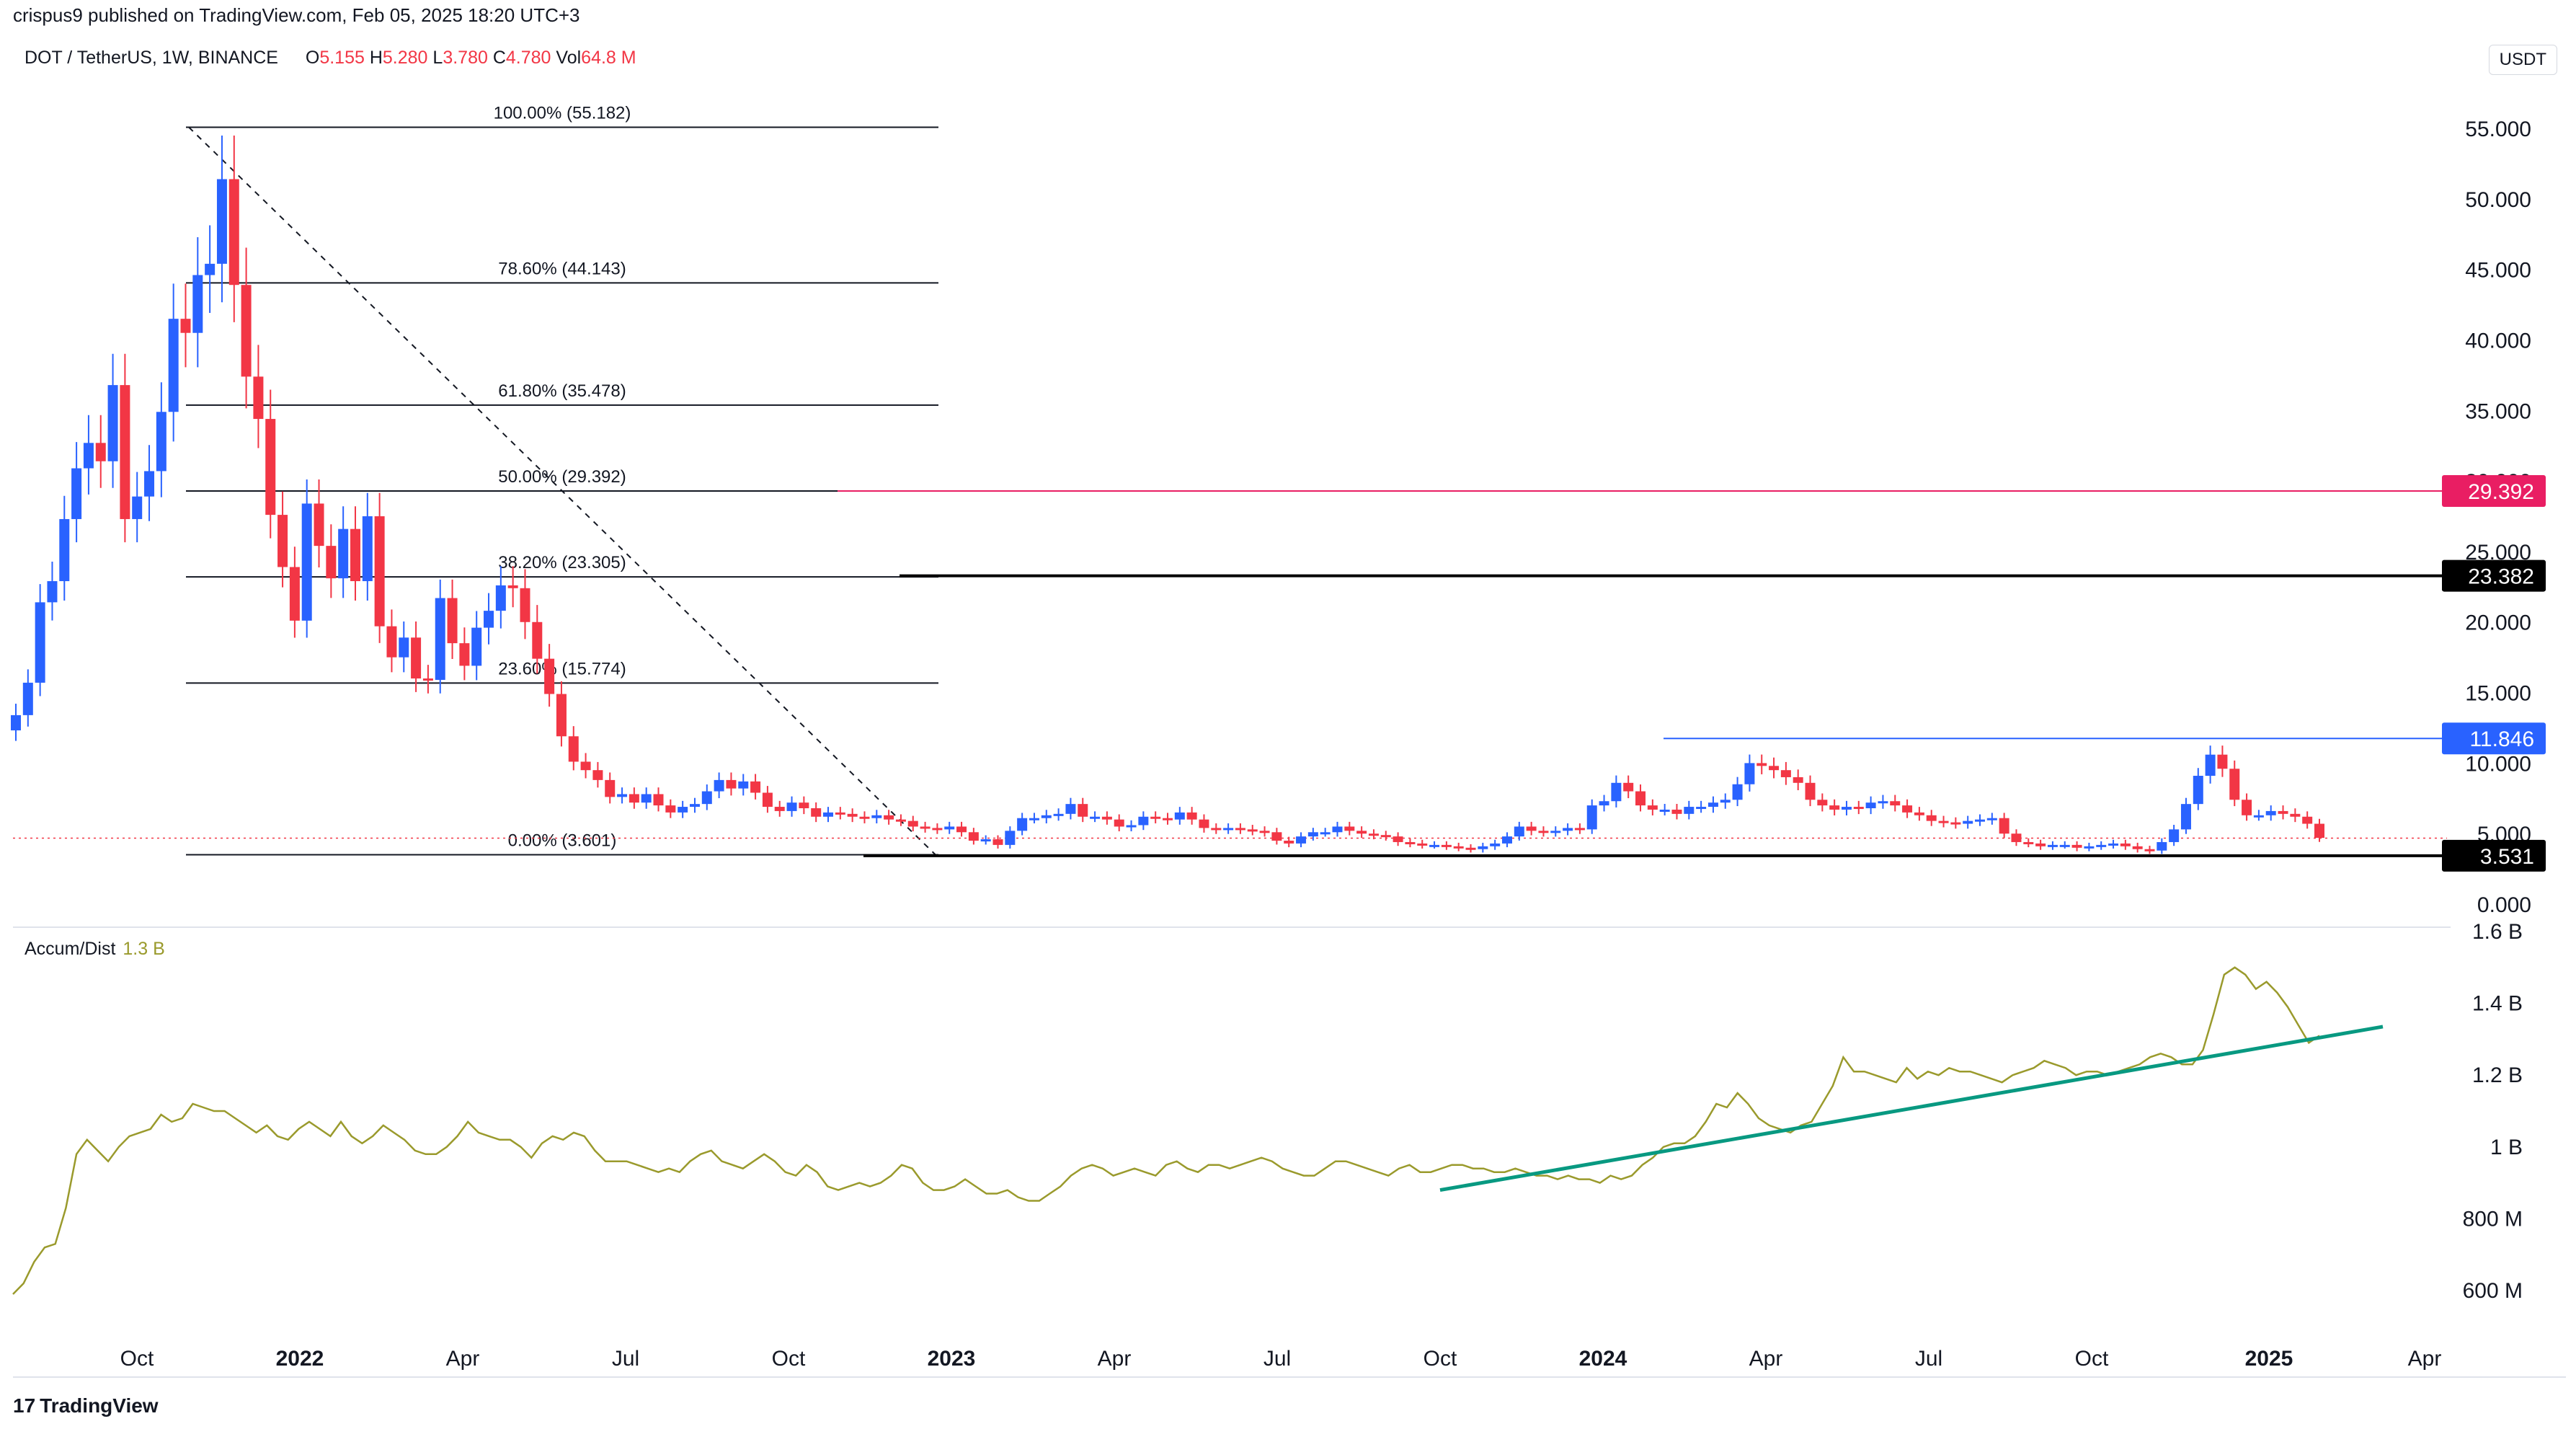 The height and width of the screenshot is (1429, 2576). I want to click on open-value: 5.155, so click(342, 58).